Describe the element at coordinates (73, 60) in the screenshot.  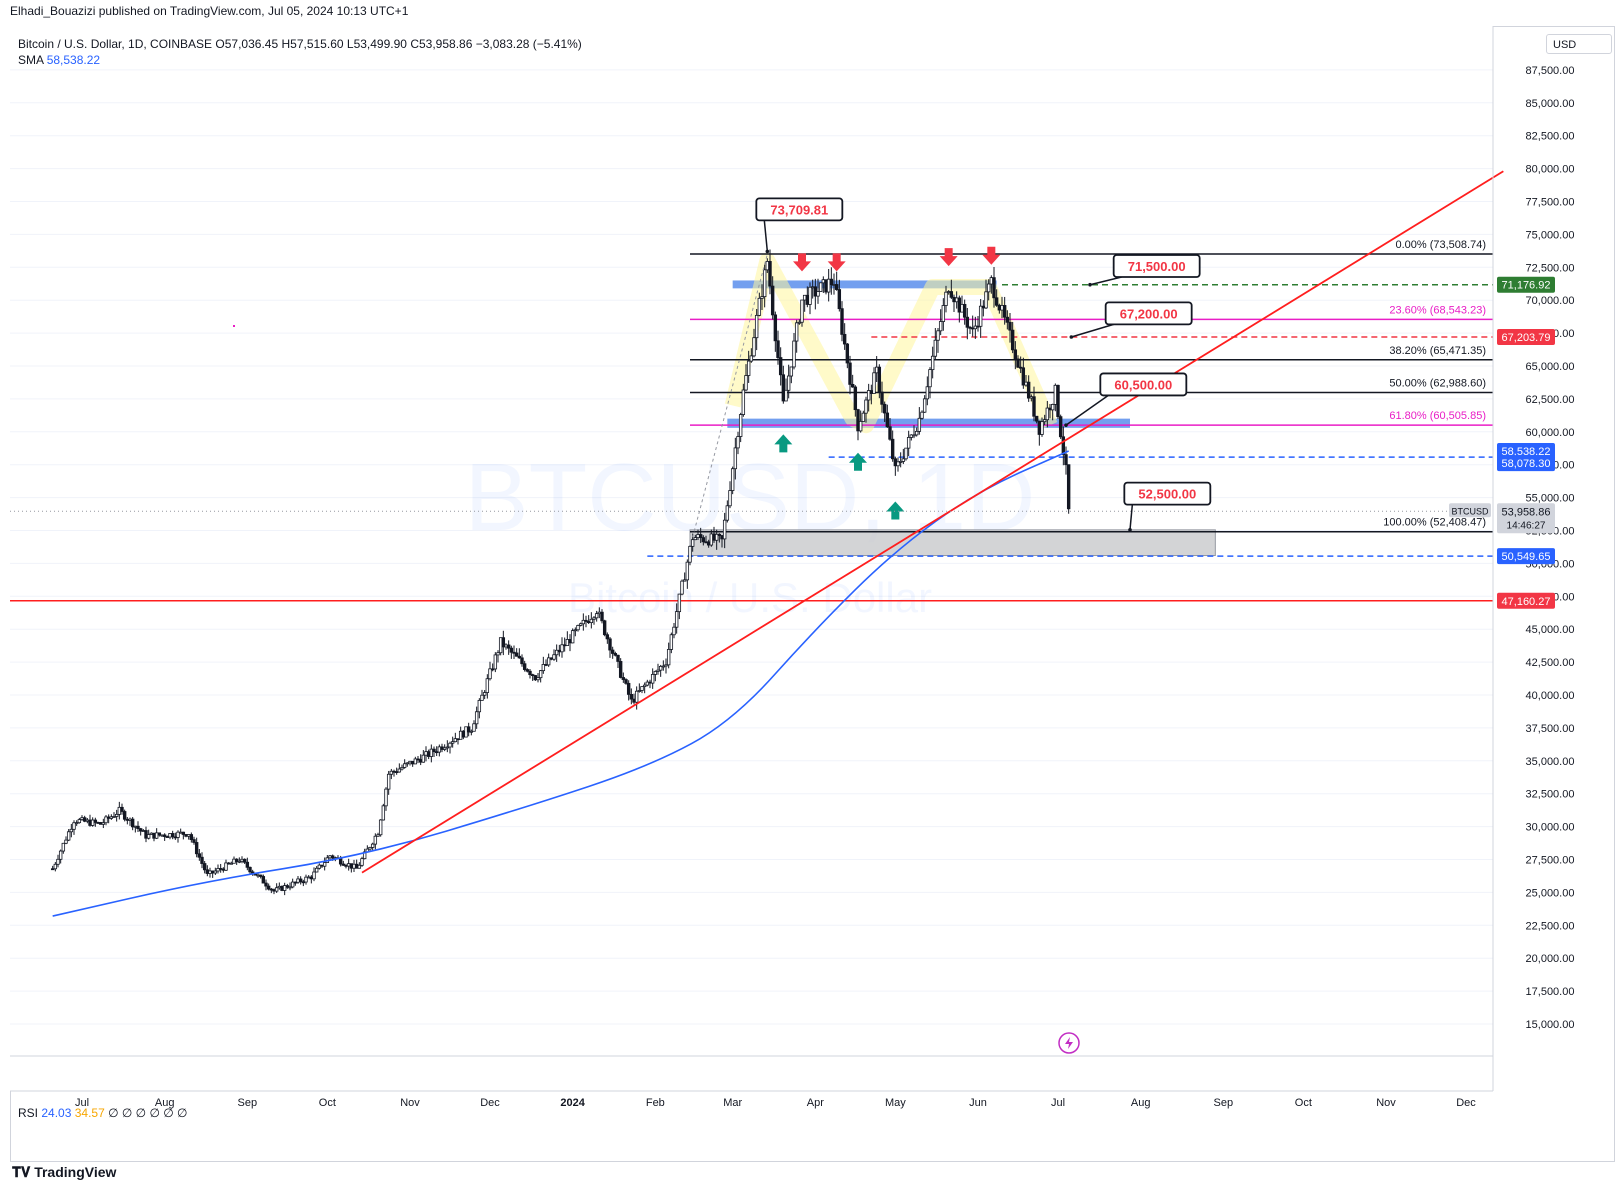
I see `sma-value: 58,538.22` at that location.